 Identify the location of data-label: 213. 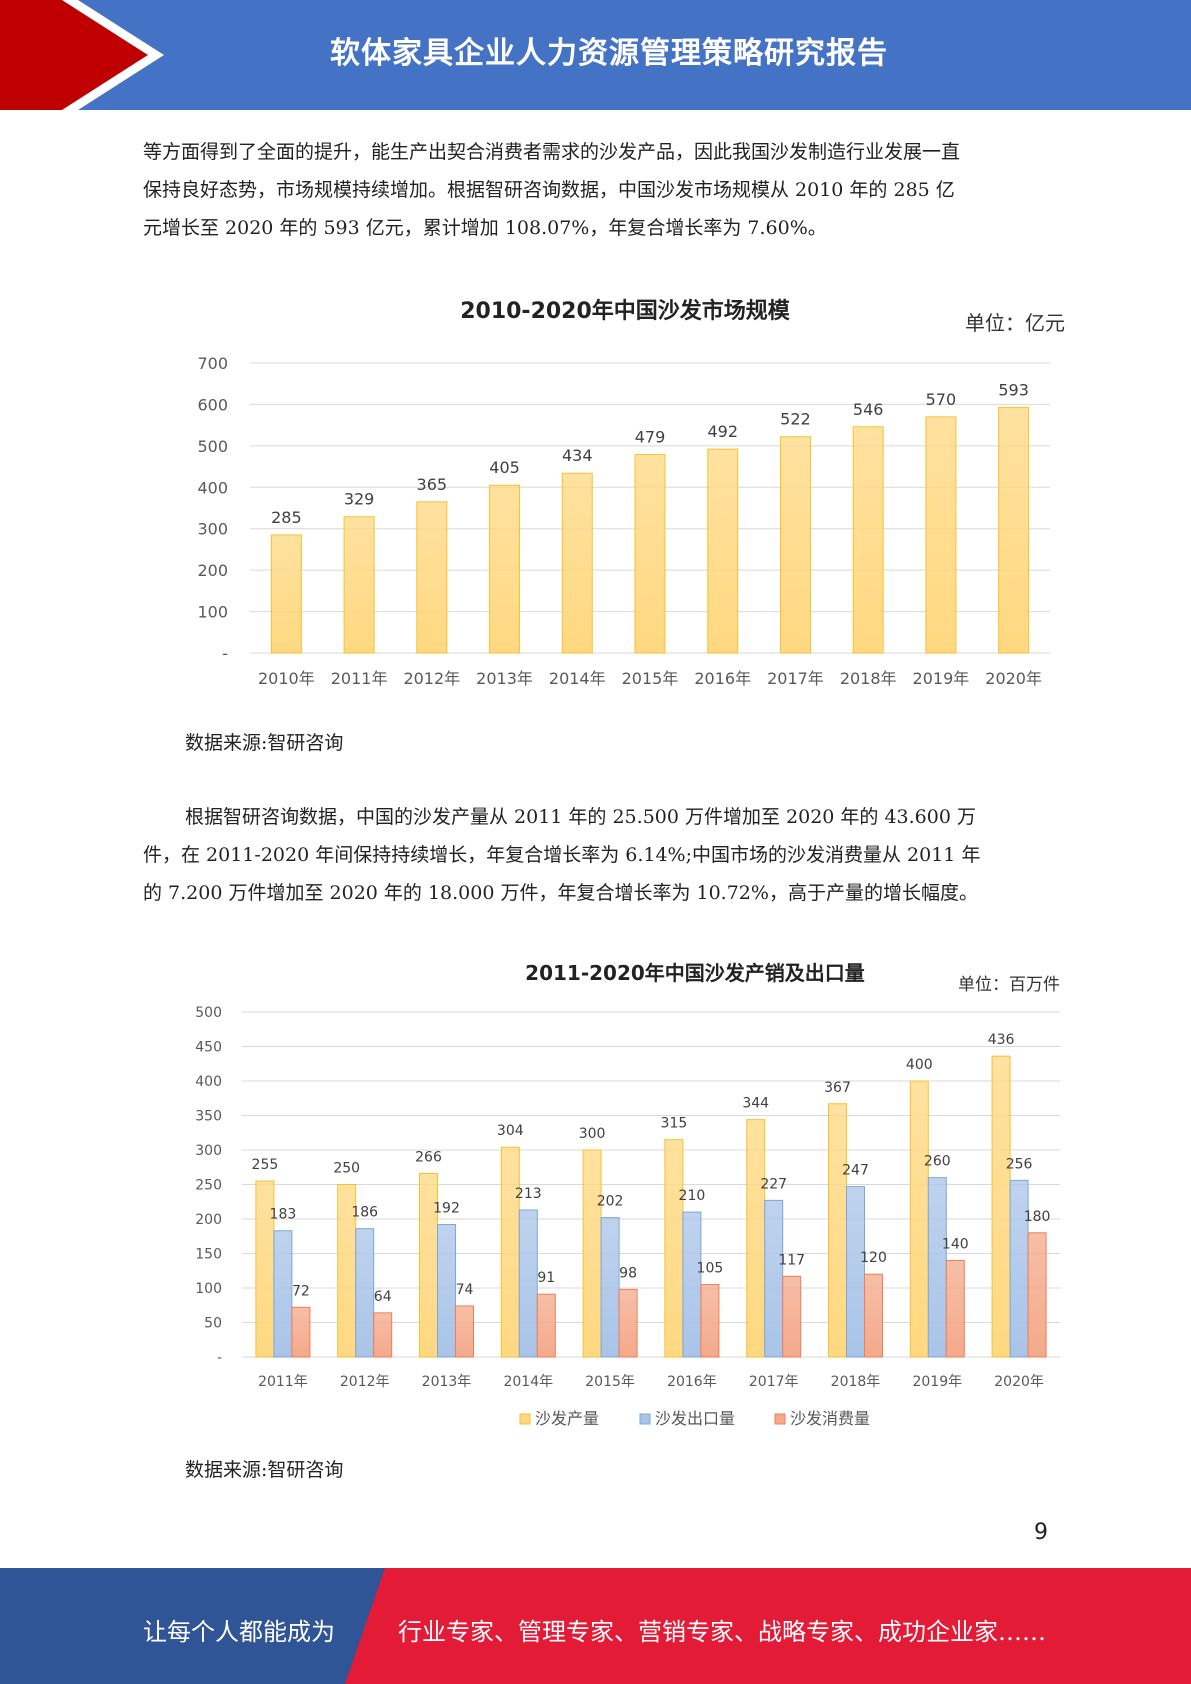
(528, 1194).